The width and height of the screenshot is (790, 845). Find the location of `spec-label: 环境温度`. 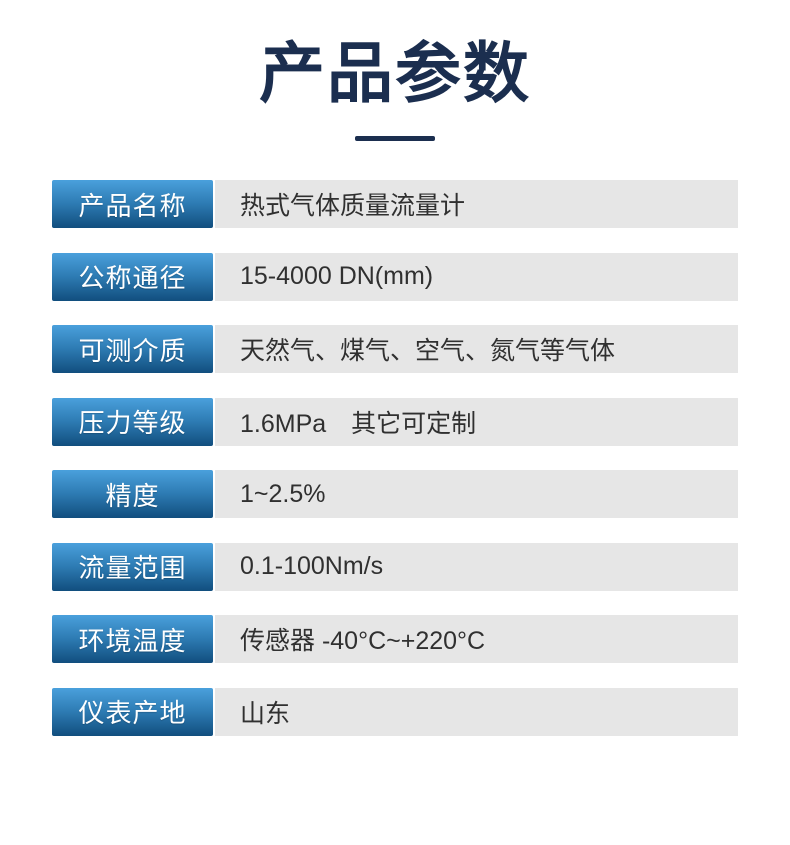

spec-label: 环境温度 is located at coordinates (132, 639).